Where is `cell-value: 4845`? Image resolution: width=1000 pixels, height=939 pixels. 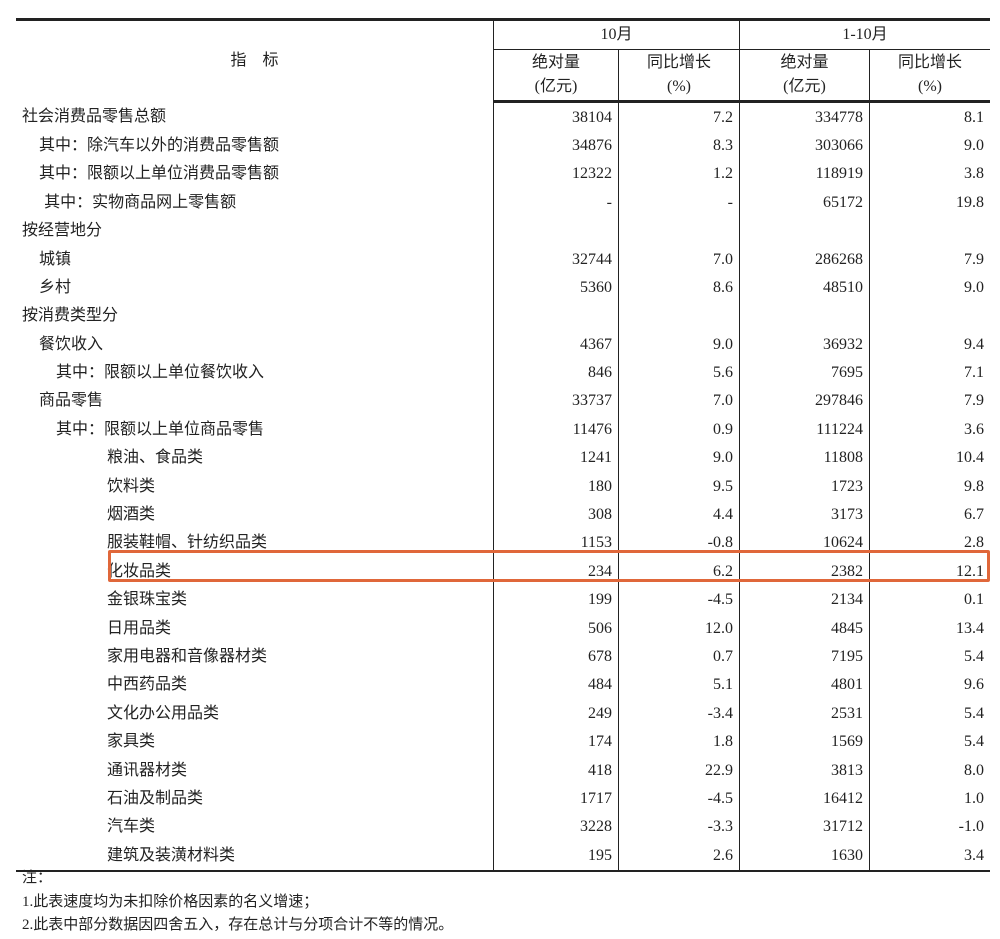
cell-value: 4845 is located at coordinates (804, 628).